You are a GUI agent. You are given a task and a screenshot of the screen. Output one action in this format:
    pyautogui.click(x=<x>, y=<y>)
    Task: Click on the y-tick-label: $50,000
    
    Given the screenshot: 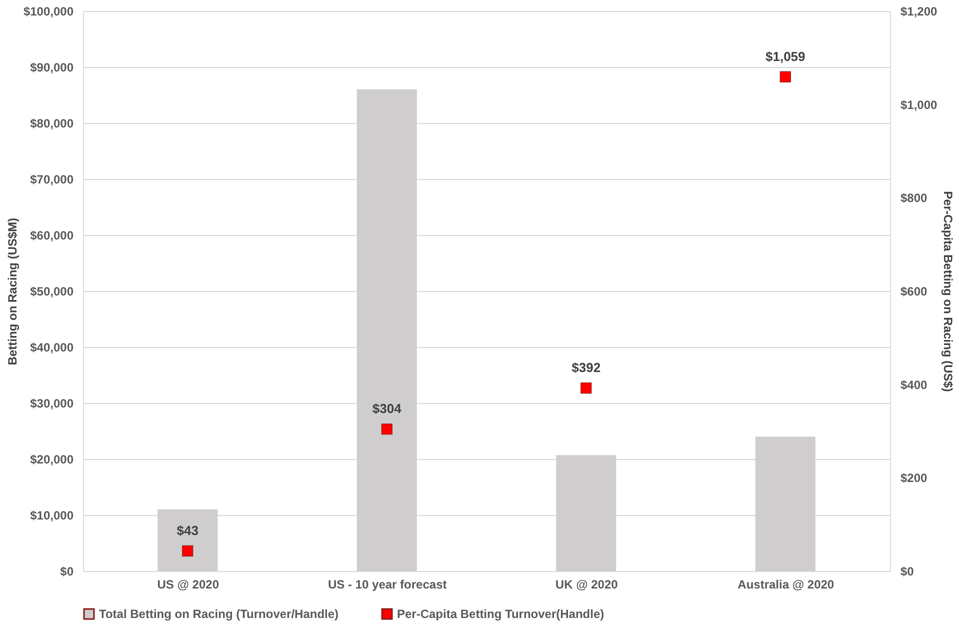 What is the action you would take?
    pyautogui.click(x=52, y=291)
    